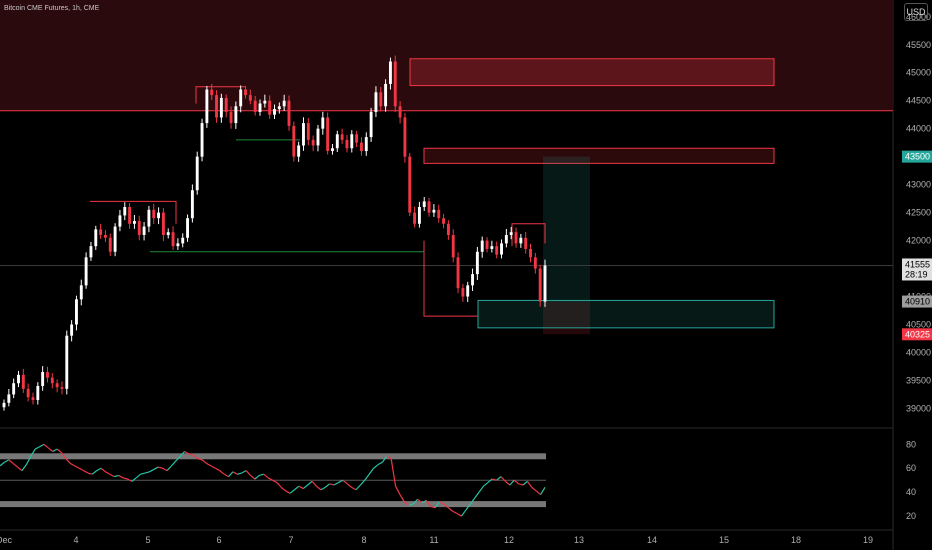  Describe the element at coordinates (450, 278) in the screenshot. I see `range-box-low` at that location.